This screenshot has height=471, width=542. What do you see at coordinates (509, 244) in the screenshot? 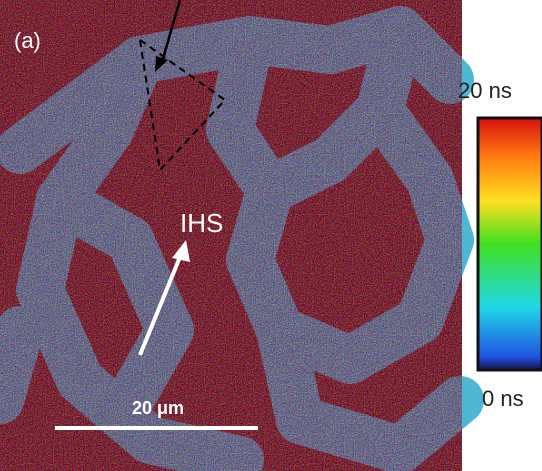
I see `colorbar` at bounding box center [509, 244].